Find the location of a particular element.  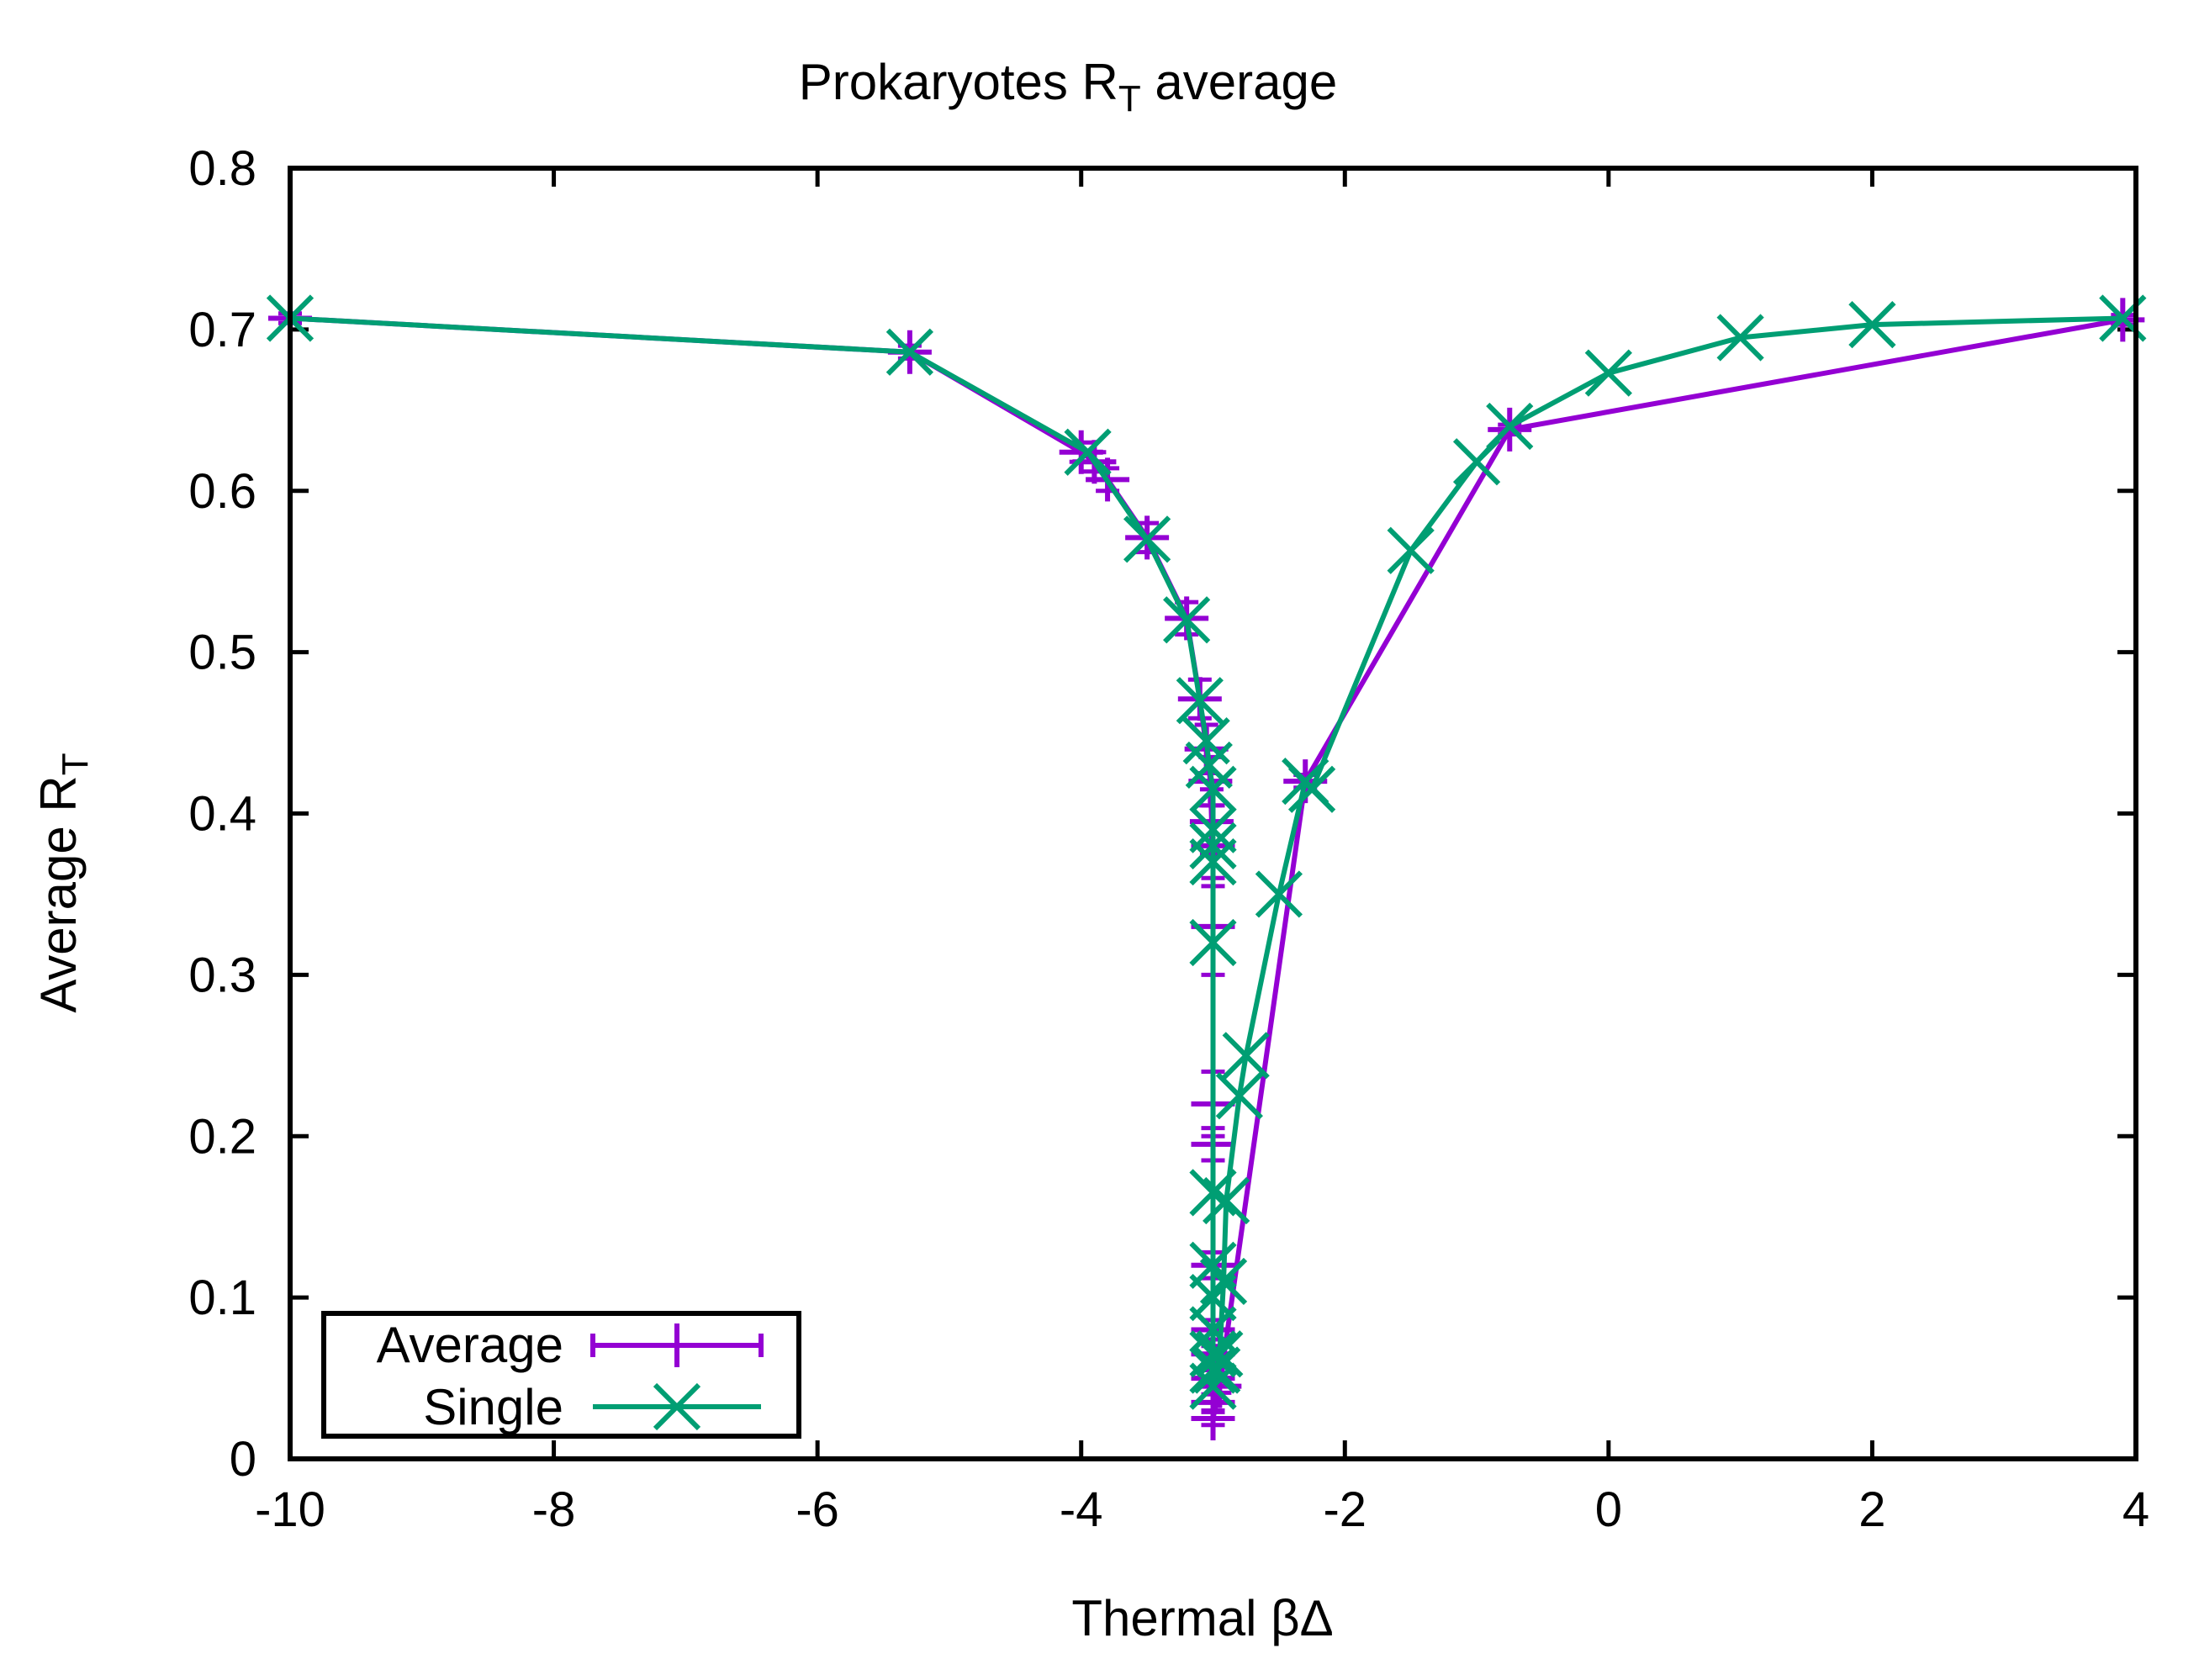

y-tick-label: 0.1 is located at coordinates (222, 1298).